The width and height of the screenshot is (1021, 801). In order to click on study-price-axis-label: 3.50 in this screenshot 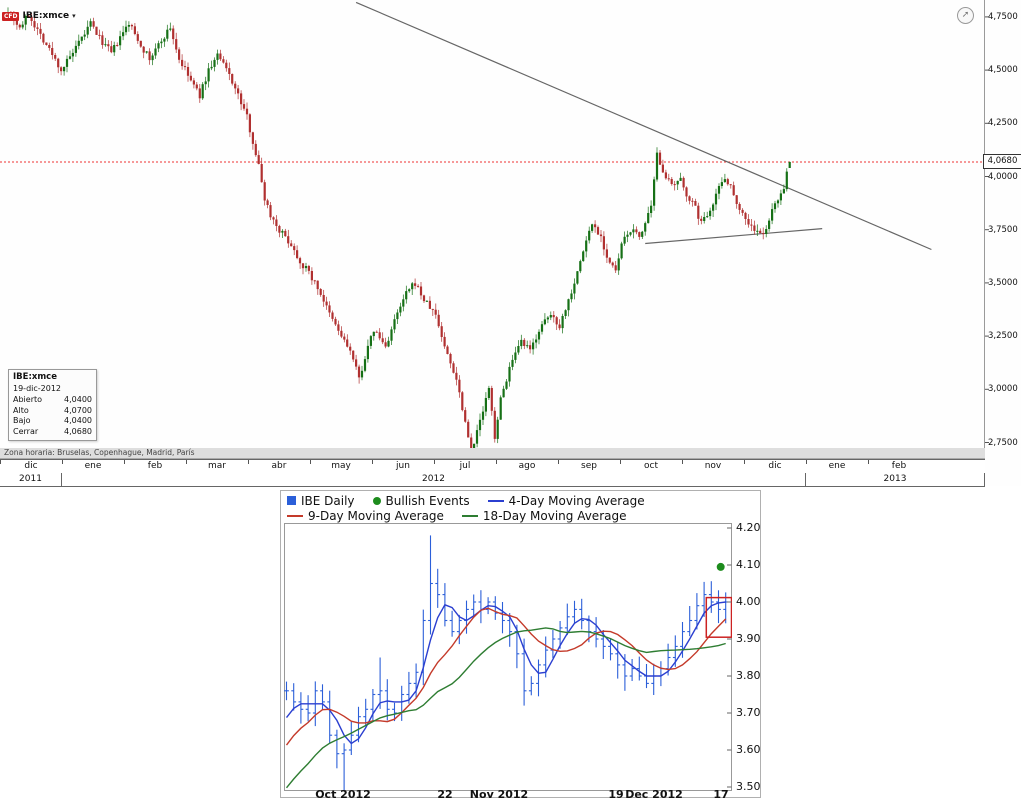, I will do `click(748, 786)`.